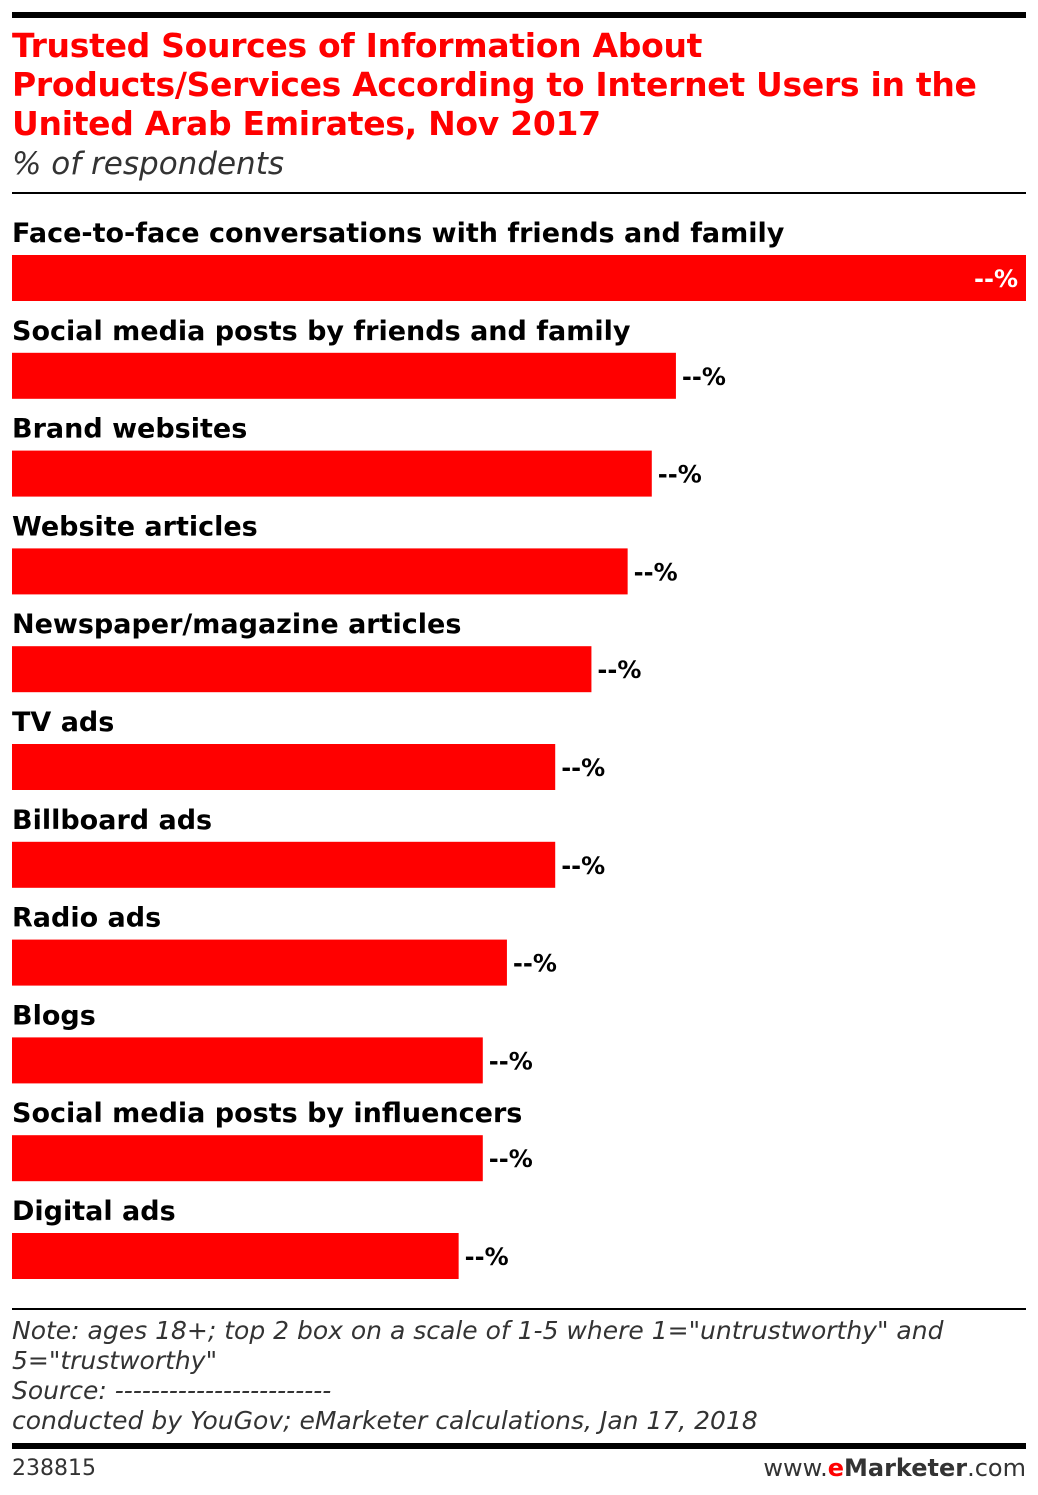 Image resolution: width=1038 pixels, height=1495 pixels. I want to click on bottom-rule, so click(519, 1446).